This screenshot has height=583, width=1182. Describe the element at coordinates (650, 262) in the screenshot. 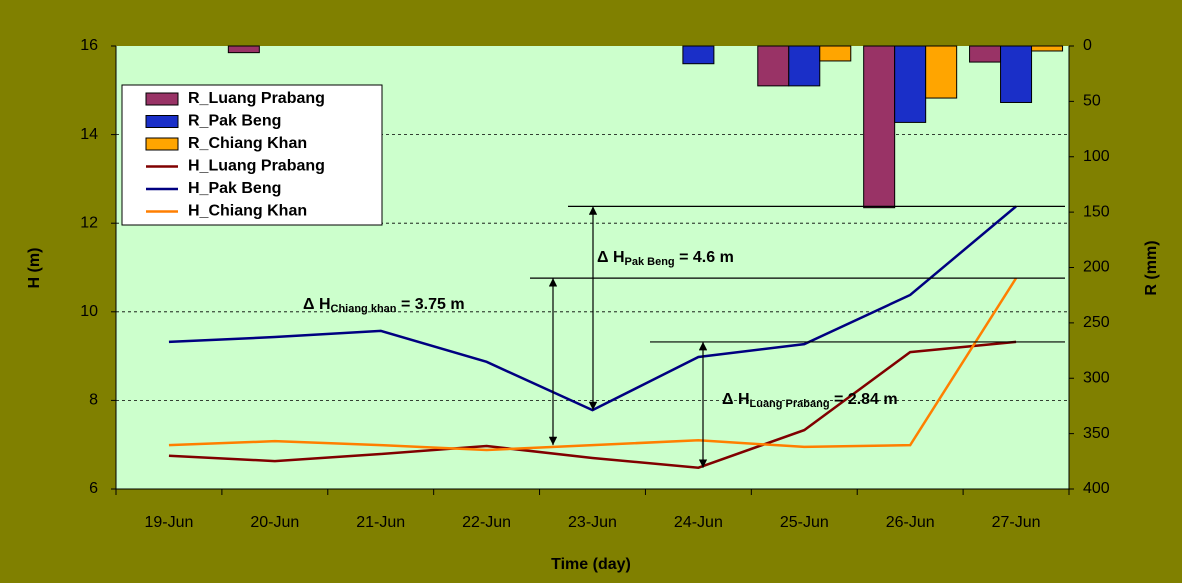

I see `annotation-sub: Pak Beng` at that location.